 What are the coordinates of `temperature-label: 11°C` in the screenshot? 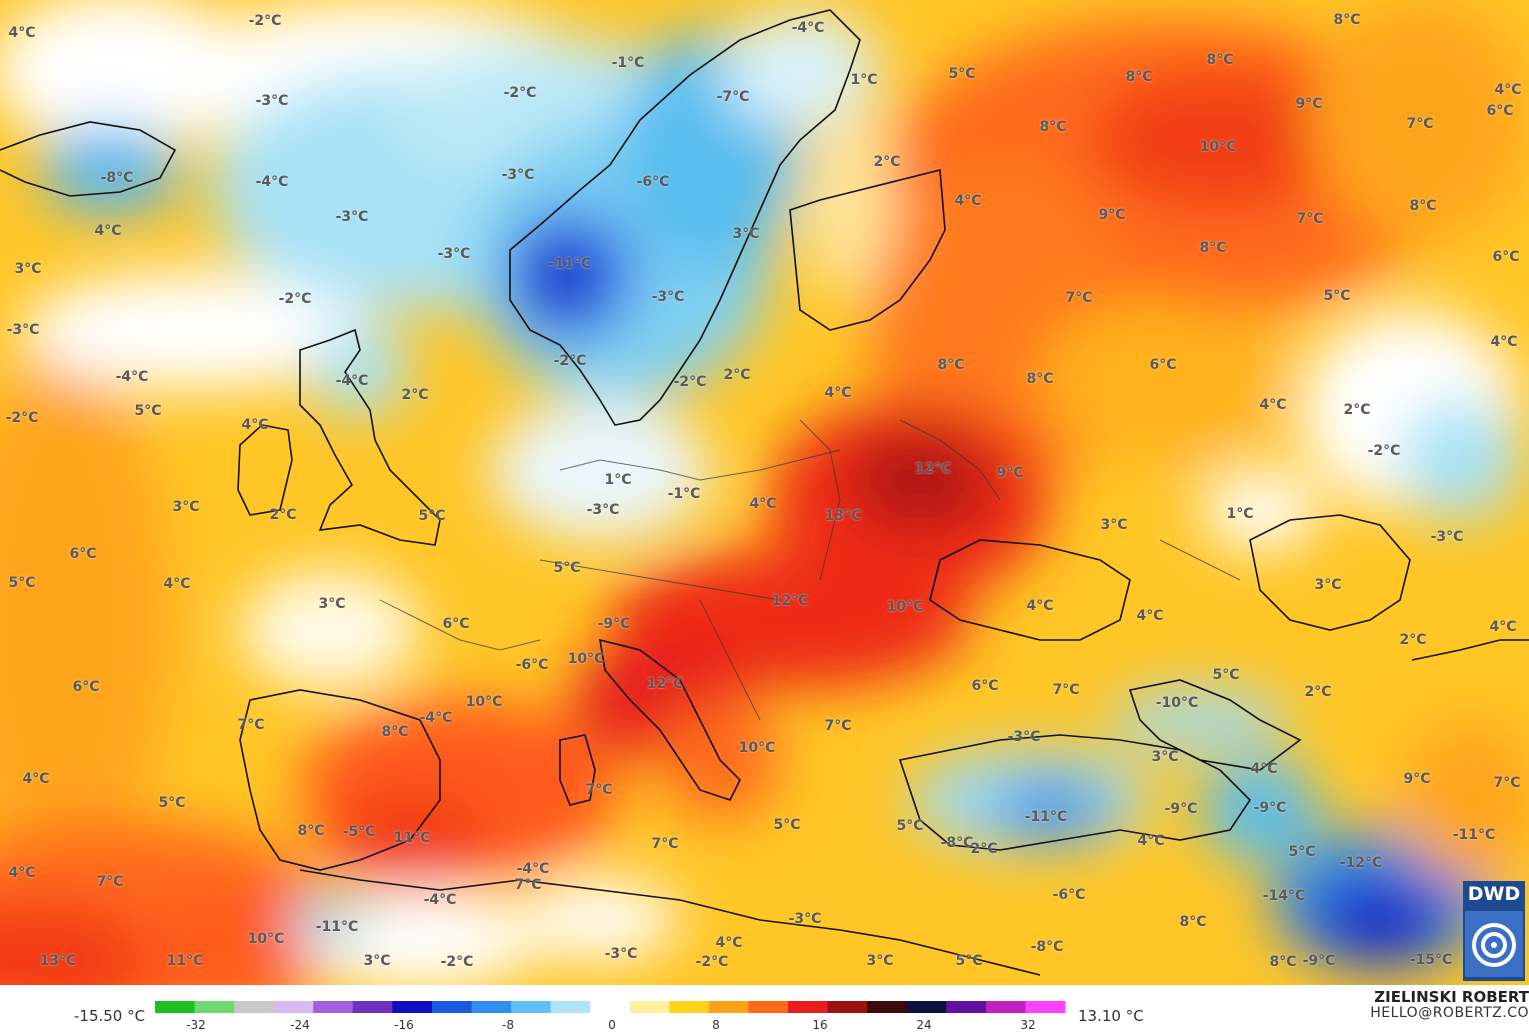 It's located at (412, 838).